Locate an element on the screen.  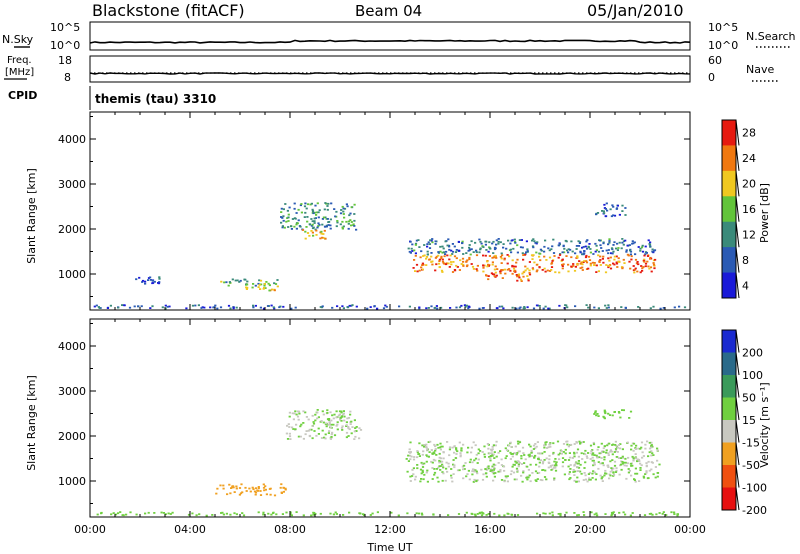
power-colorbar-swatch is located at coordinates (729, 133).